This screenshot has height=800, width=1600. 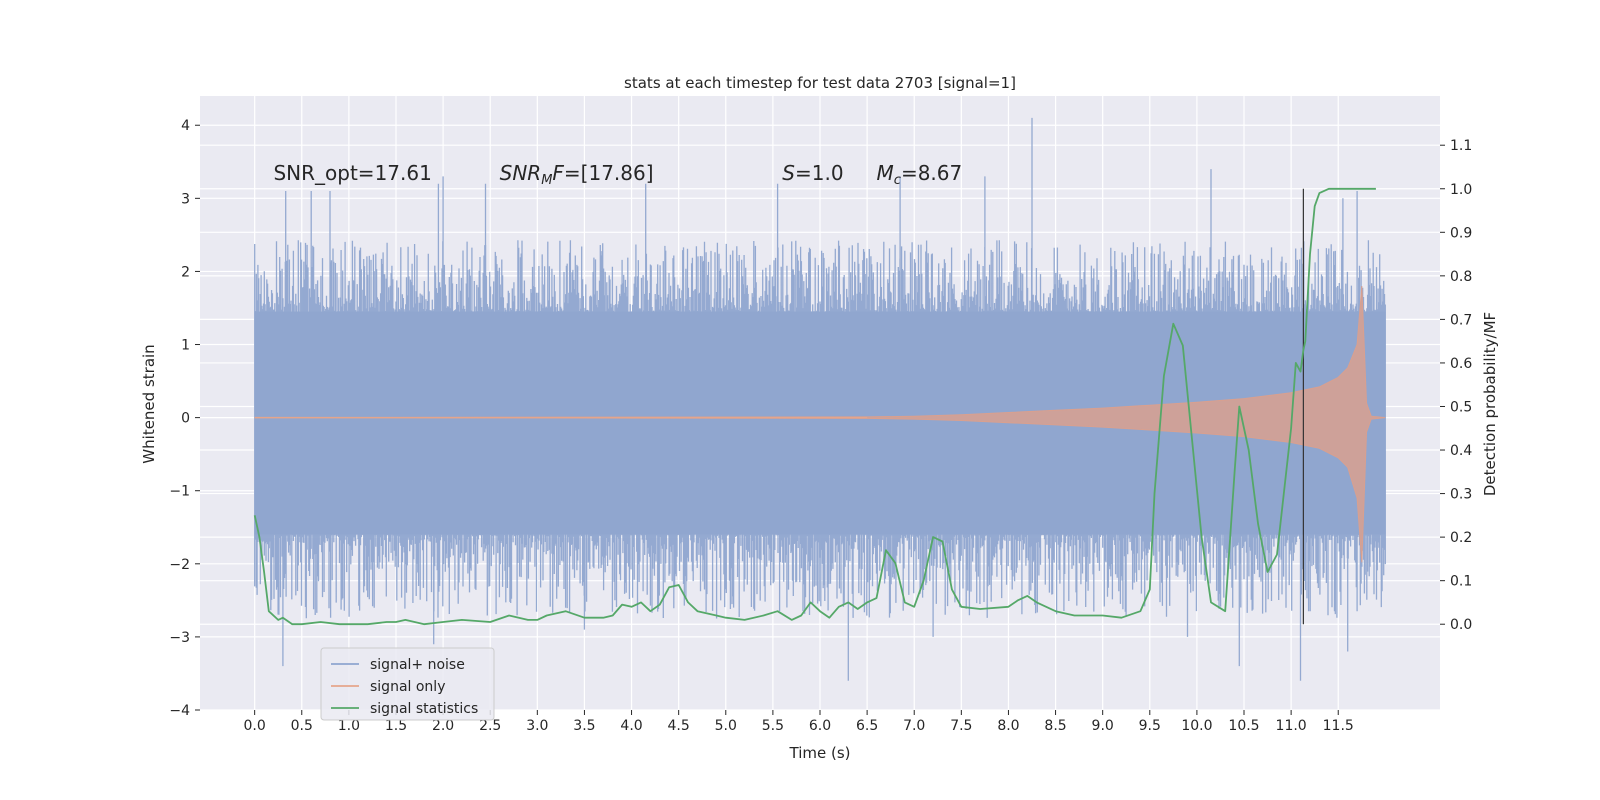 I want to click on legend-box, so click(x=407, y=684).